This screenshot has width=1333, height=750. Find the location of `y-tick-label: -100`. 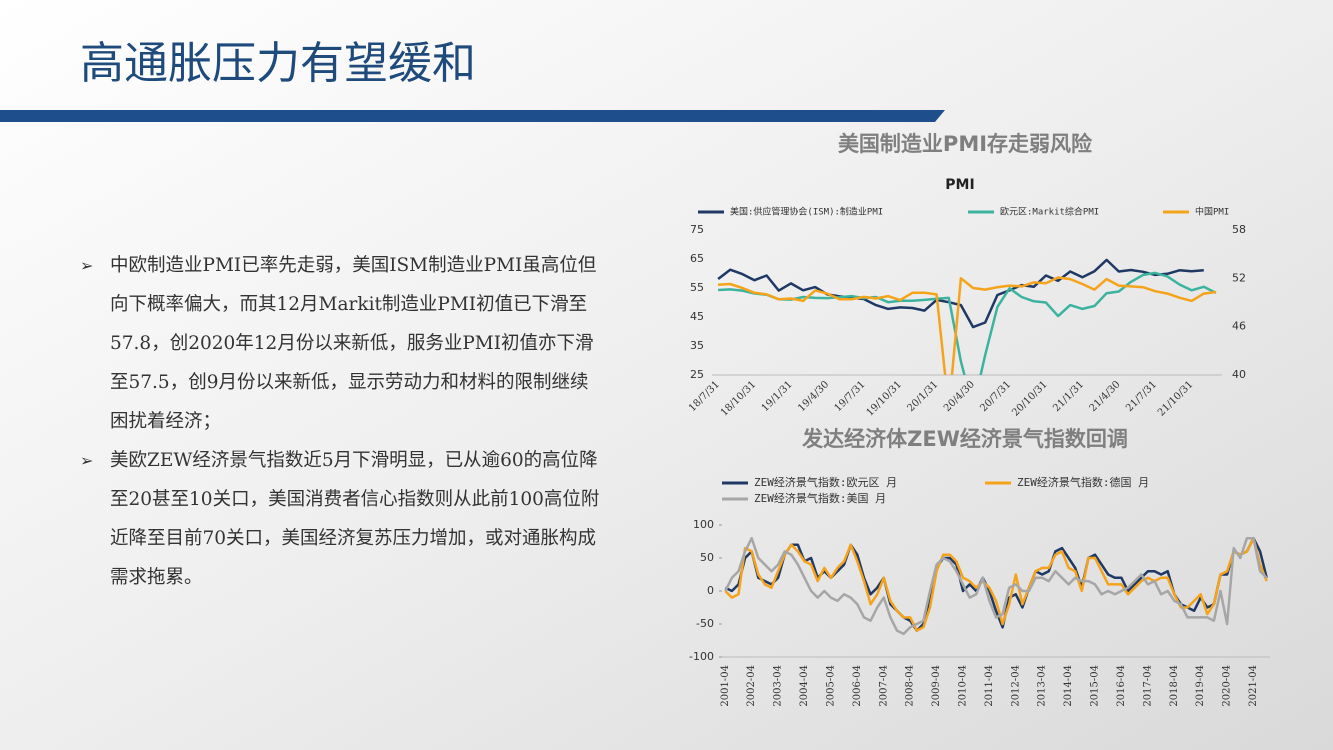

y-tick-label: -100 is located at coordinates (701, 656).